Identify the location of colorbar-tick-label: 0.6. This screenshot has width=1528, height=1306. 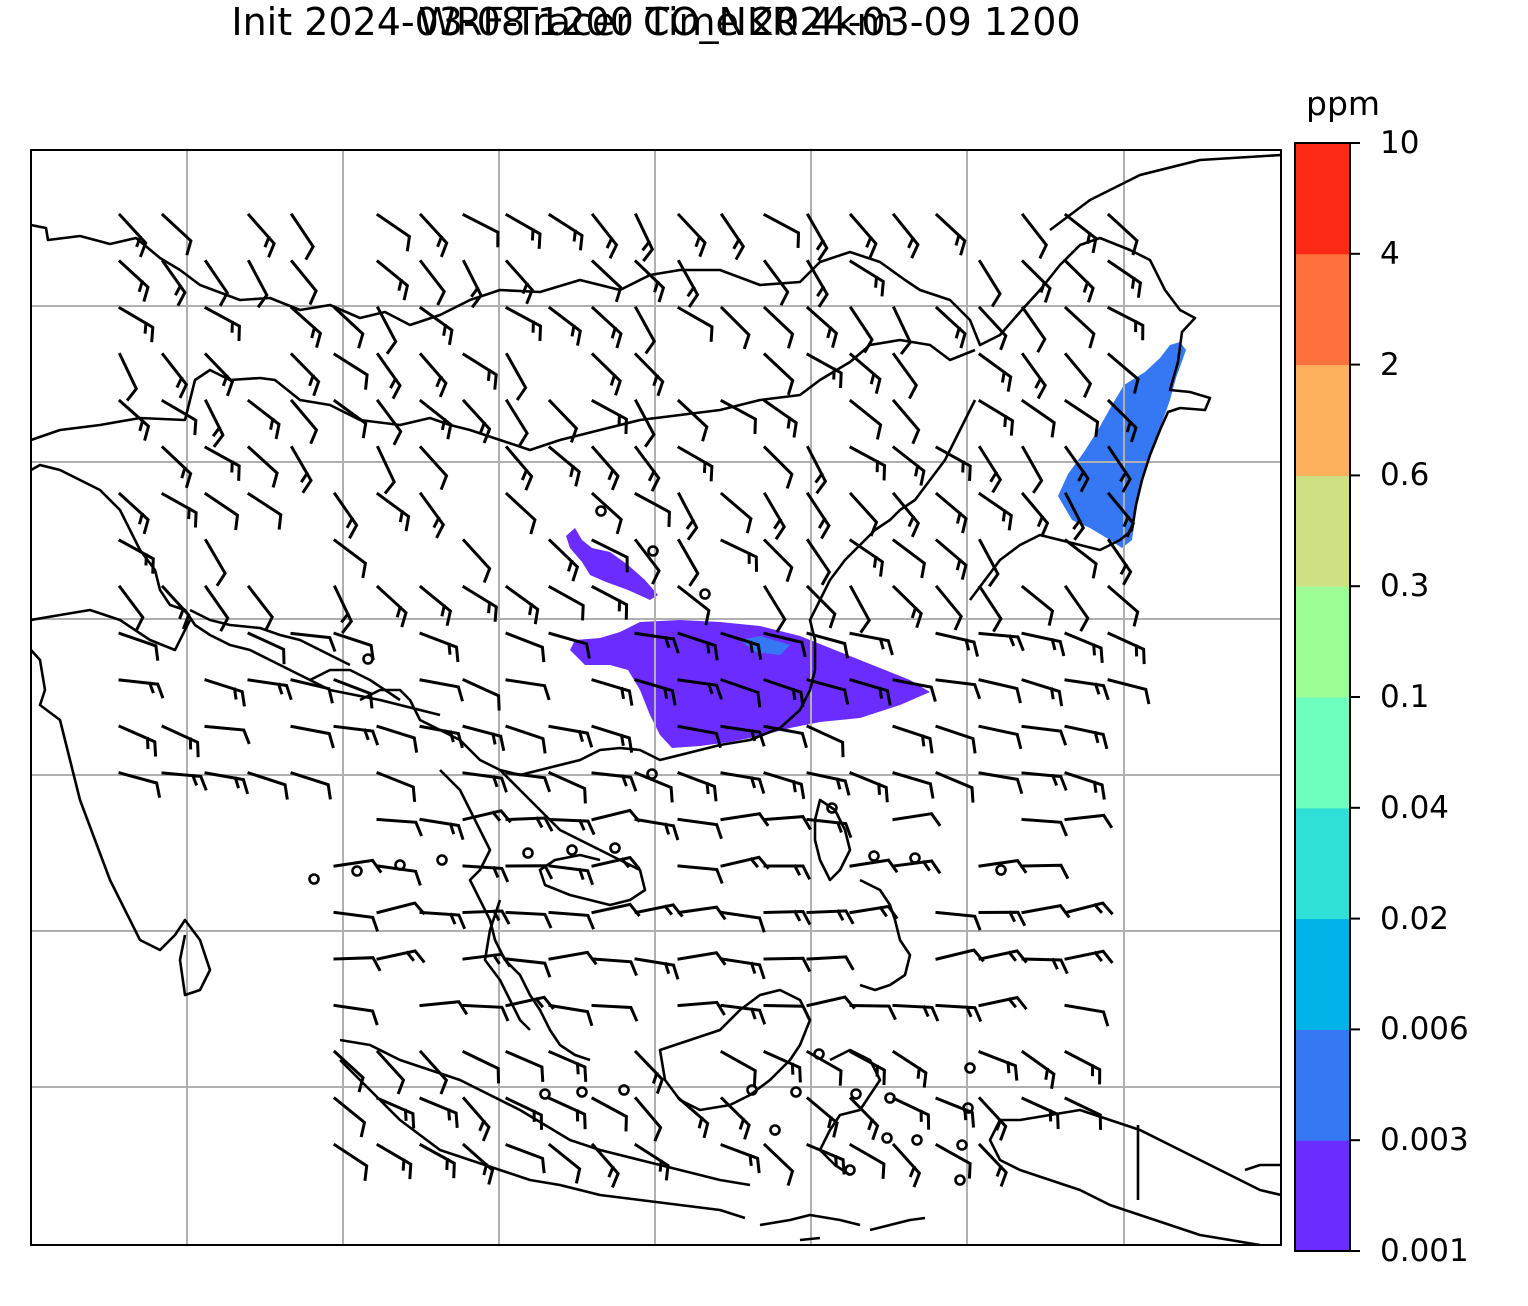
(1405, 475).